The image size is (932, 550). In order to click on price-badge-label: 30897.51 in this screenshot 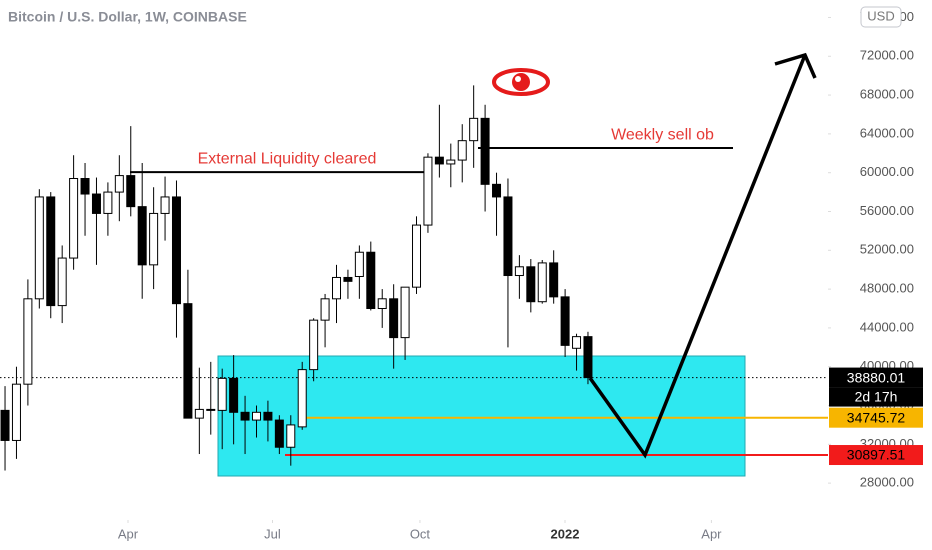, I will do `click(876, 455)`.